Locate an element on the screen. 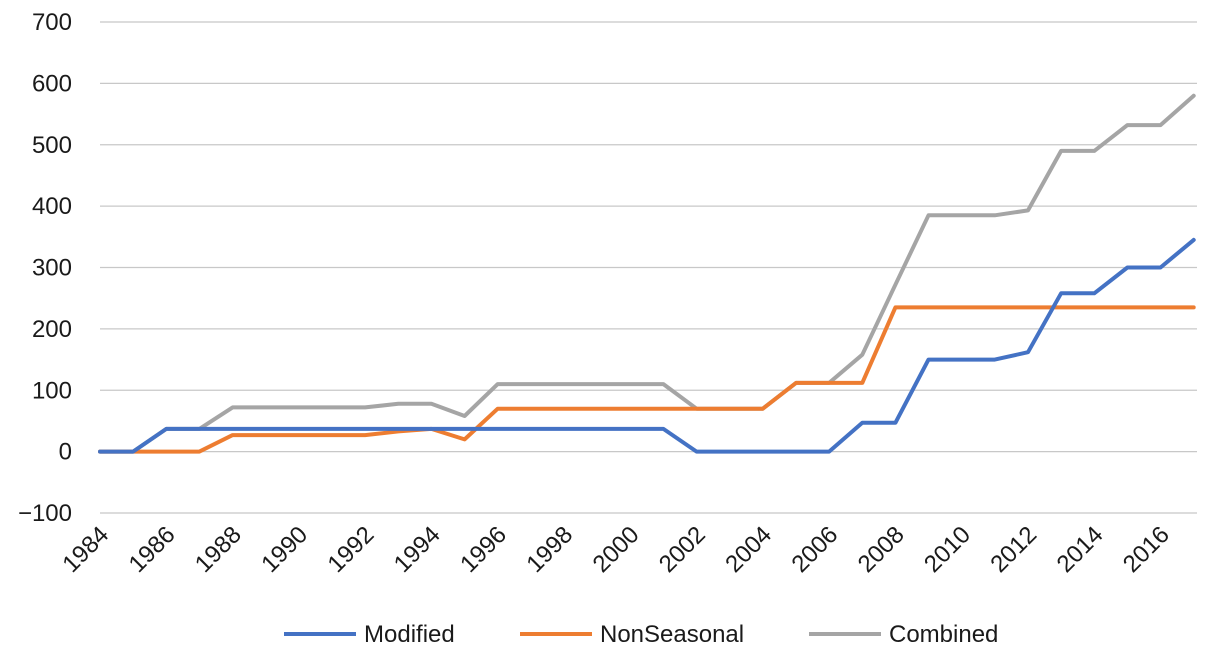  legend-item-combined: Combined is located at coordinates (903, 634).